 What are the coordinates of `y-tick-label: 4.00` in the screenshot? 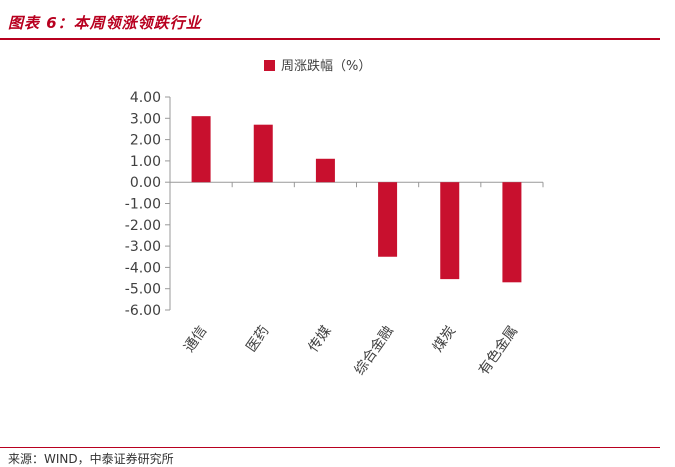 It's located at (145, 98).